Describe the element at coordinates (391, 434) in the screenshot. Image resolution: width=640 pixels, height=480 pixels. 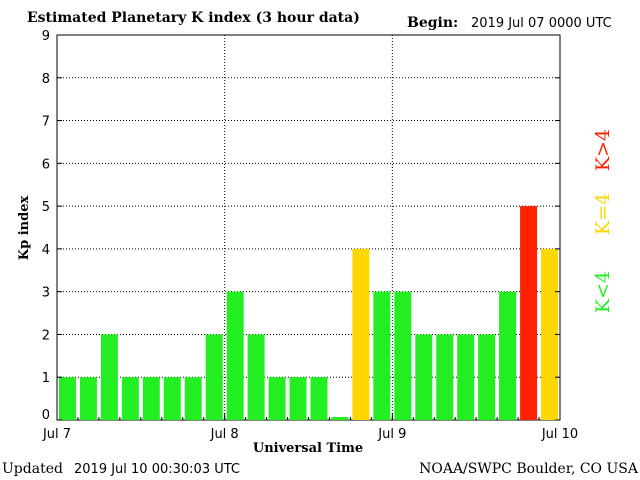
I see `x-tick-label: Jul 9` at that location.